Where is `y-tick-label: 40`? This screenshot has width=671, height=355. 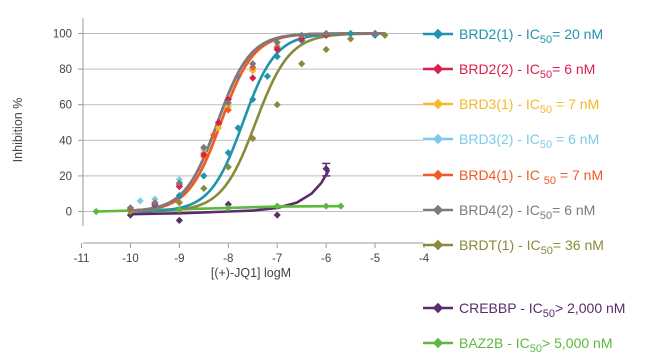 y-tick-label: 40 is located at coordinates (65, 141).